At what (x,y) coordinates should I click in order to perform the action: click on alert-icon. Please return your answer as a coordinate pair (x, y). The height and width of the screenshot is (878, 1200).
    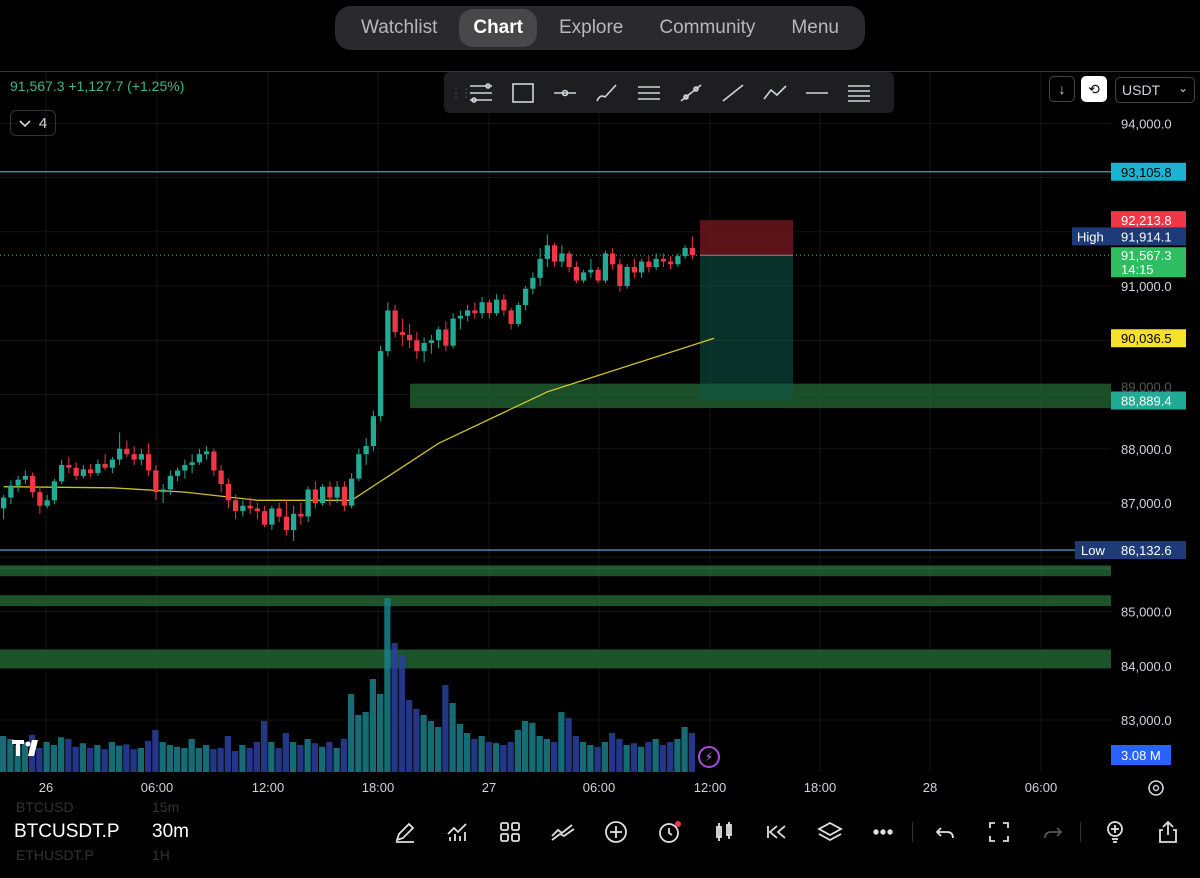
    Looking at the image, I should click on (669, 832).